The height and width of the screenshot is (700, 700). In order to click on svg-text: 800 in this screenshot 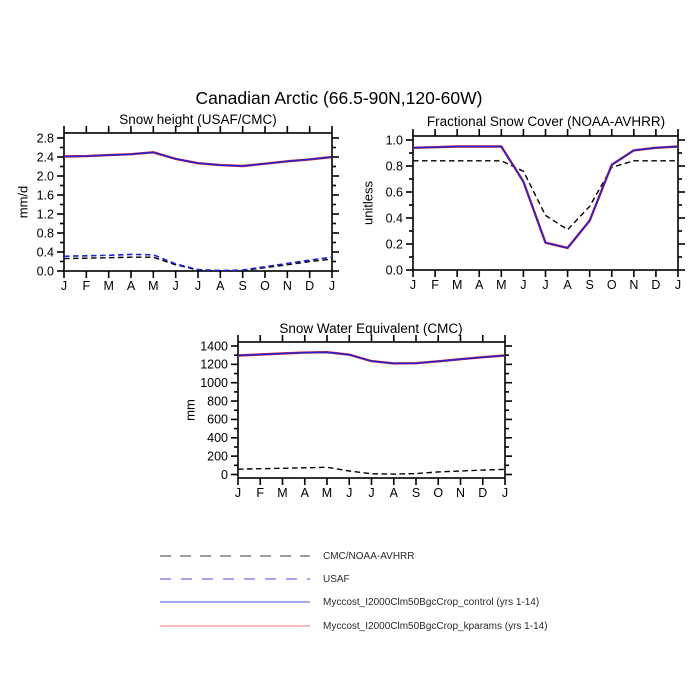, I will do `click(217, 401)`.